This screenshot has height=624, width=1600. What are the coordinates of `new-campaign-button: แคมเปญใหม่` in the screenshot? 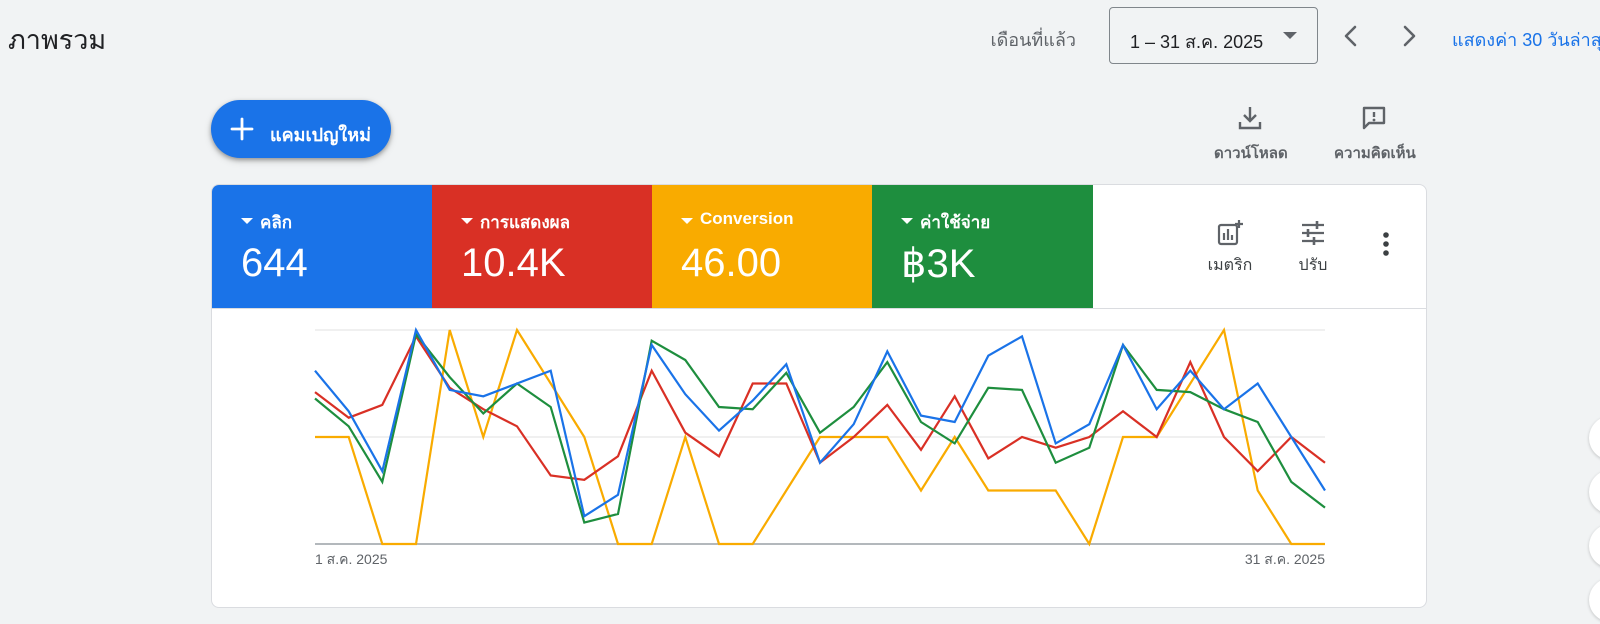 It's located at (301, 129).